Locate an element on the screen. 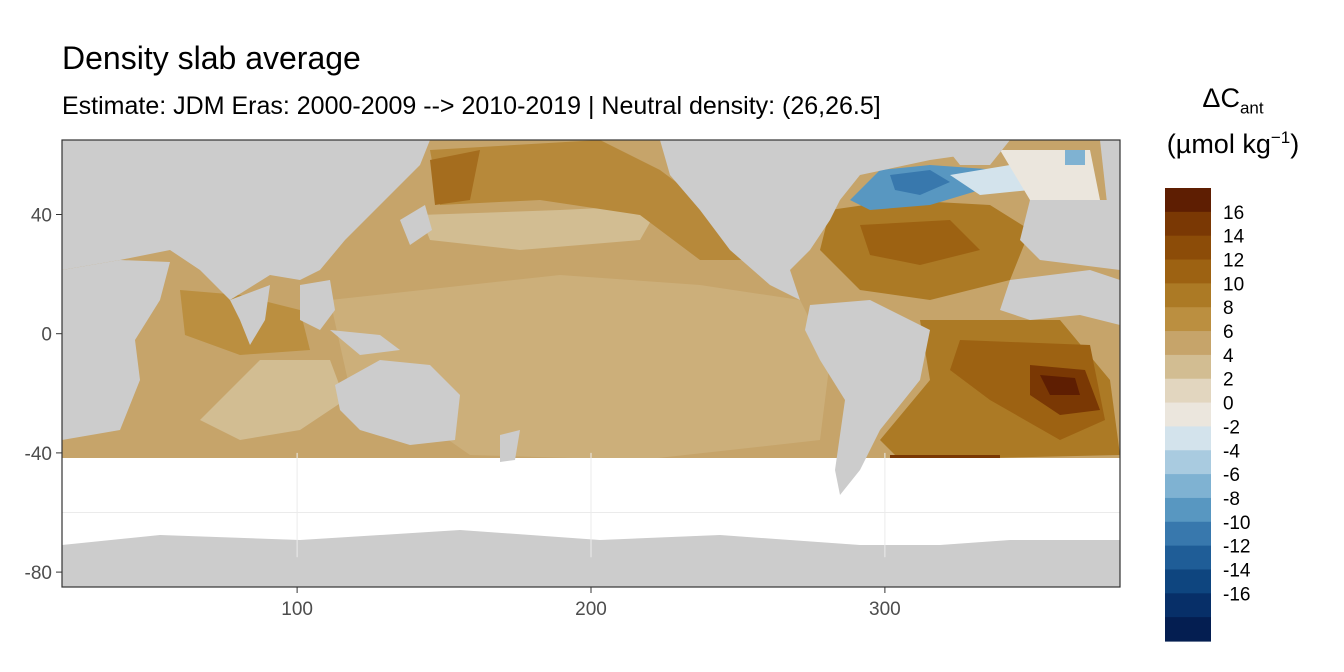 Image resolution: width=1344 pixels, height=672 pixels. south-atlantic-peak is located at coordinates (1060, 385).